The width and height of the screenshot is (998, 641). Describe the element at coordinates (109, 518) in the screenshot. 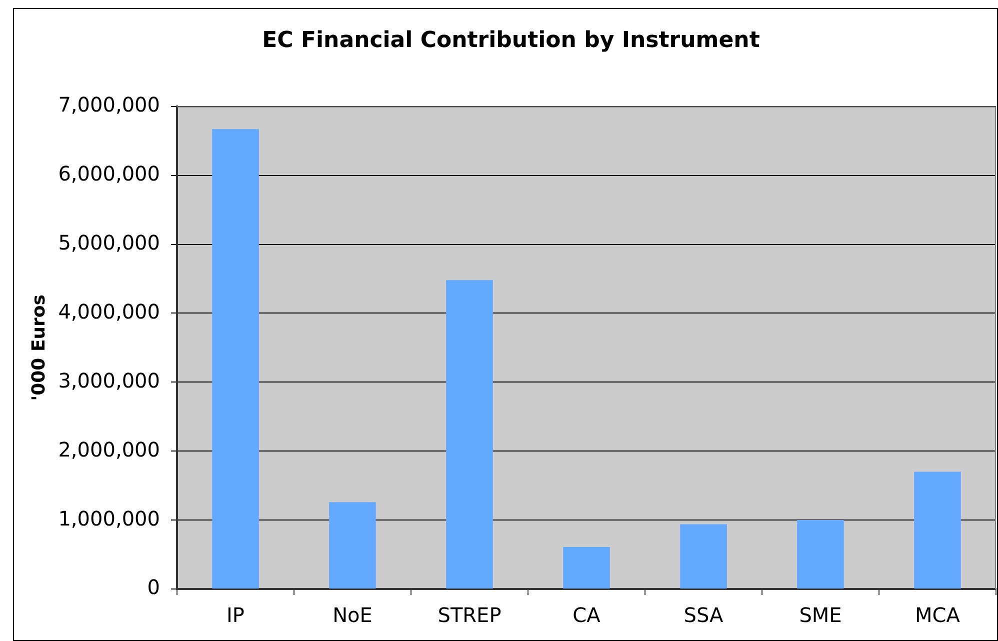

I see `y-tick-label: 1,000,000` at that location.